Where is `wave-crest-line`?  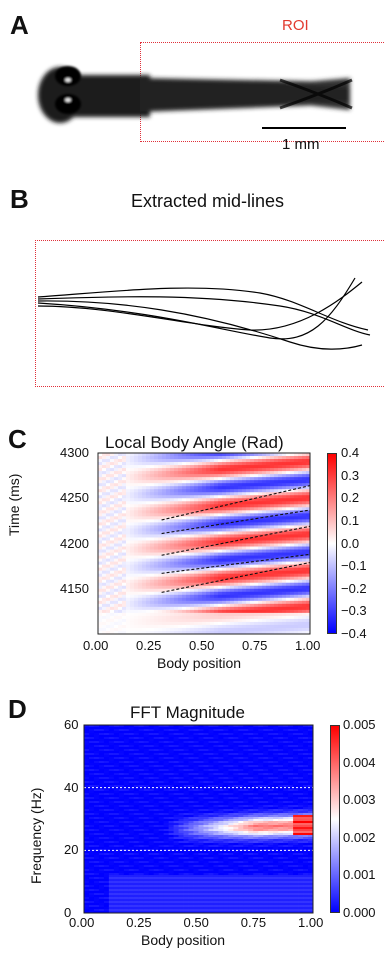
wave-crest-line is located at coordinates (236, 577).